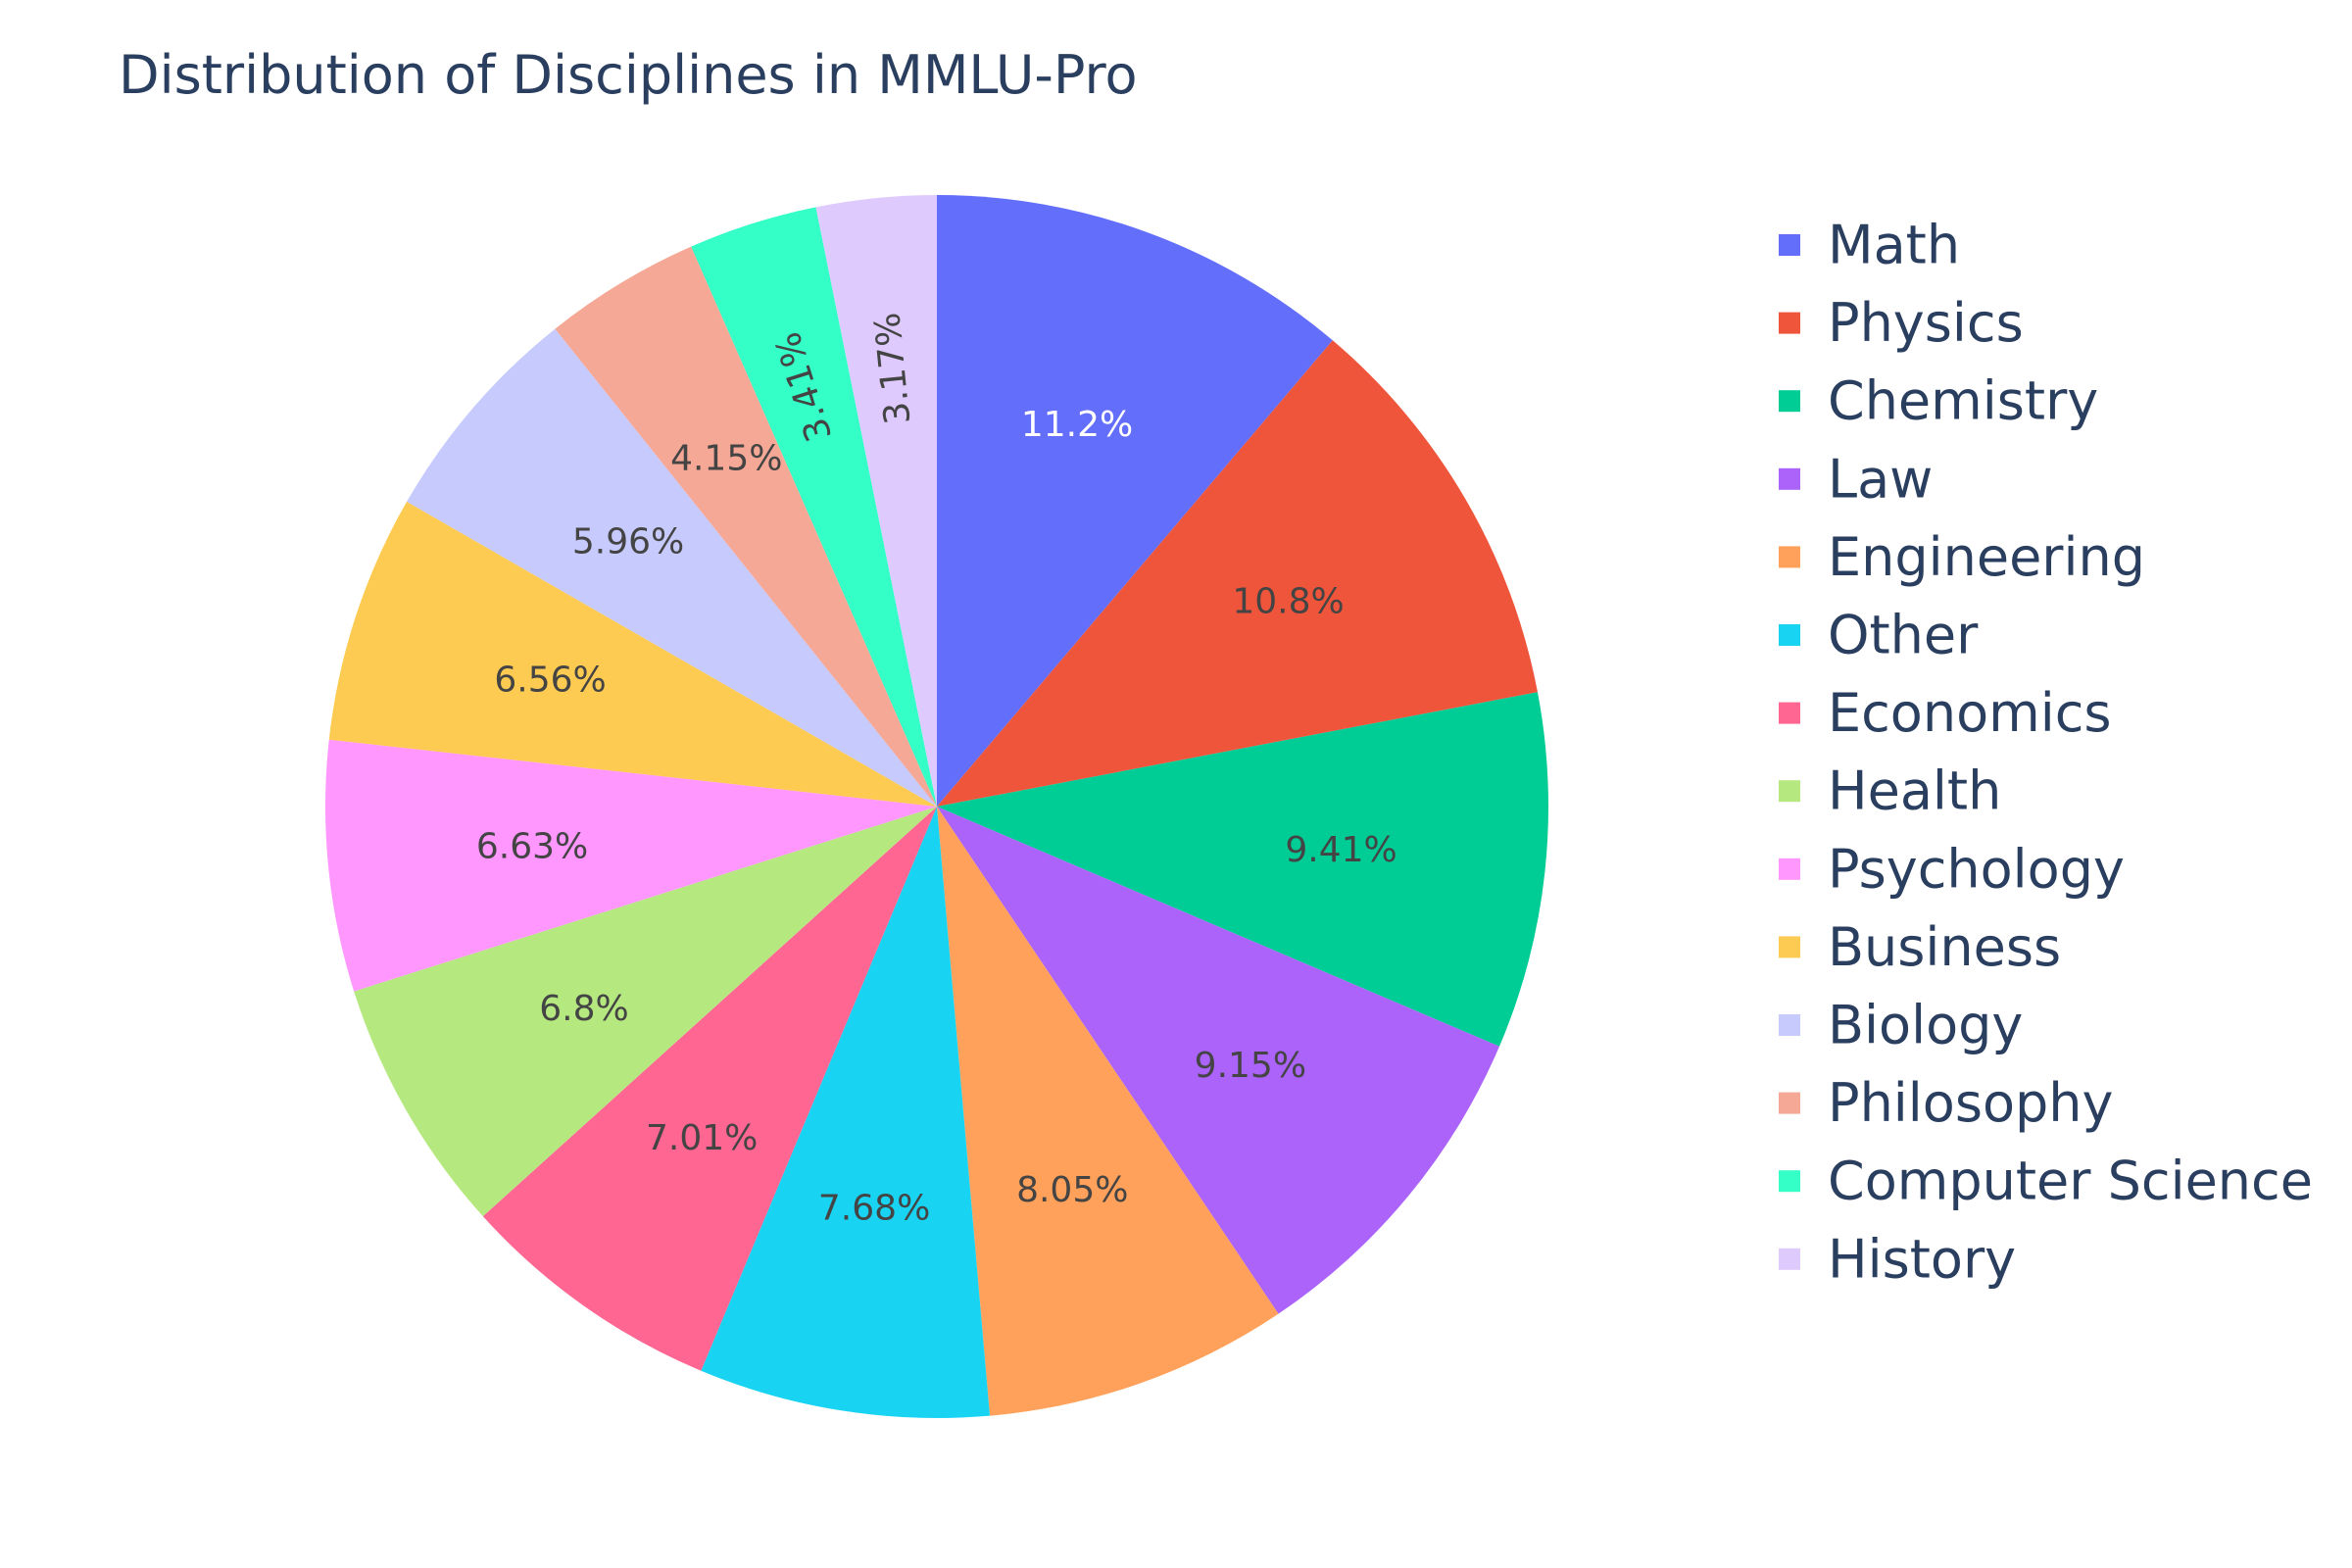 This screenshot has width=2352, height=1568. I want to click on legend-label-math: Math, so click(1894, 245).